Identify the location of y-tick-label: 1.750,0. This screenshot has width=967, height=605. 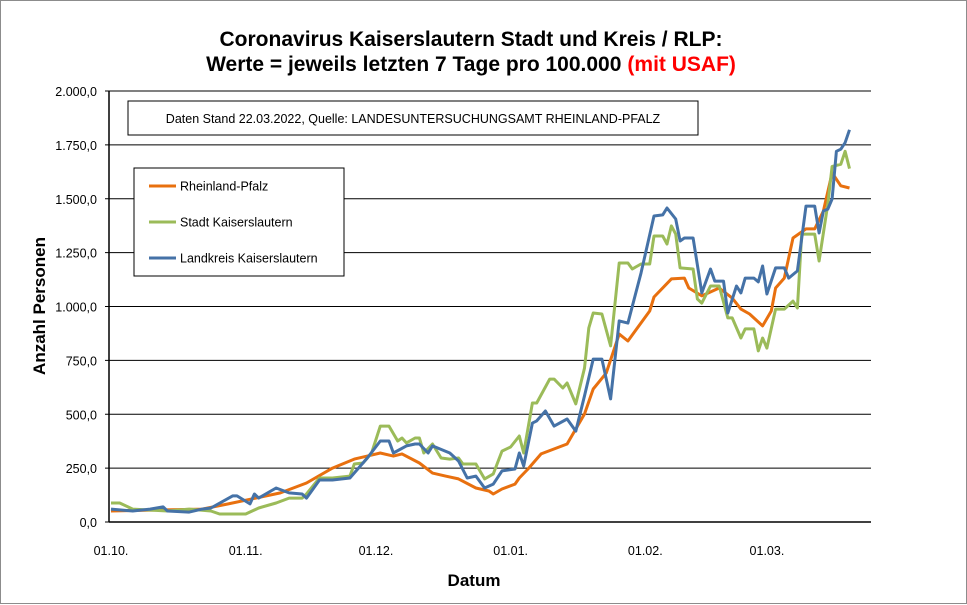
(76, 146).